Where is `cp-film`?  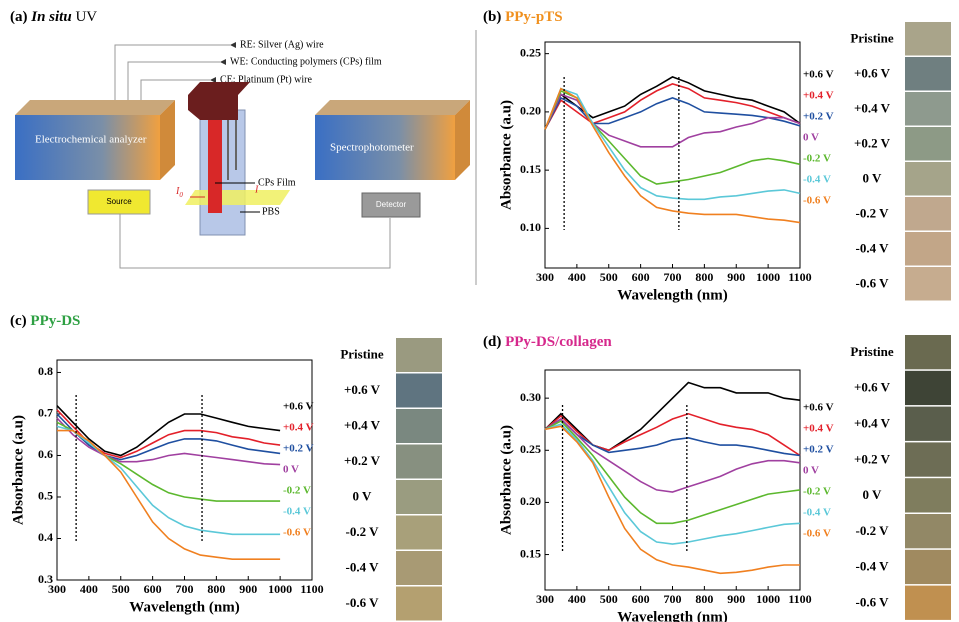 cp-film is located at coordinates (215, 165).